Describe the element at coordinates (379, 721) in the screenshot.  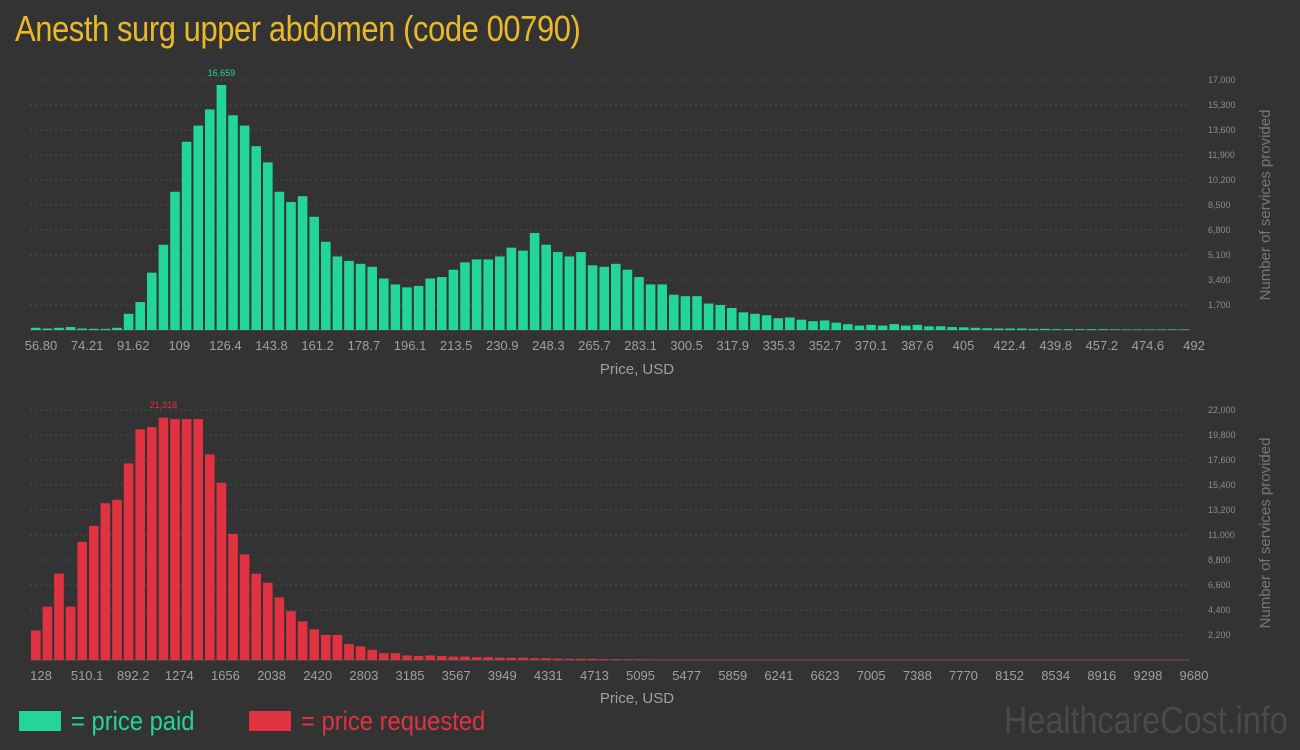
I see `legend-item-price-requested: = price requested` at that location.